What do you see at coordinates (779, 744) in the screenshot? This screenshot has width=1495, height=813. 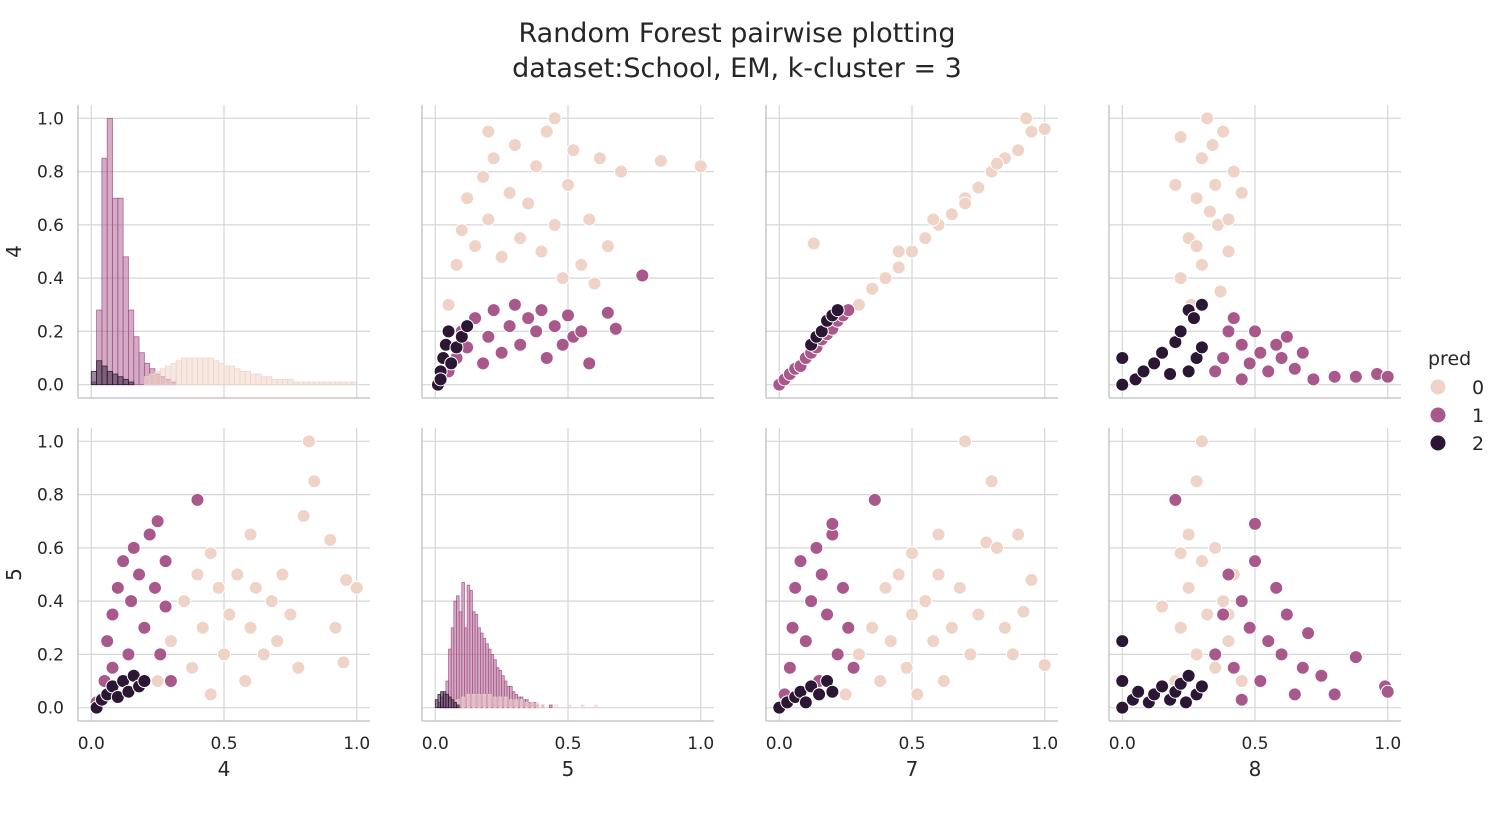 I see `x-tick-label: 0.0` at bounding box center [779, 744].